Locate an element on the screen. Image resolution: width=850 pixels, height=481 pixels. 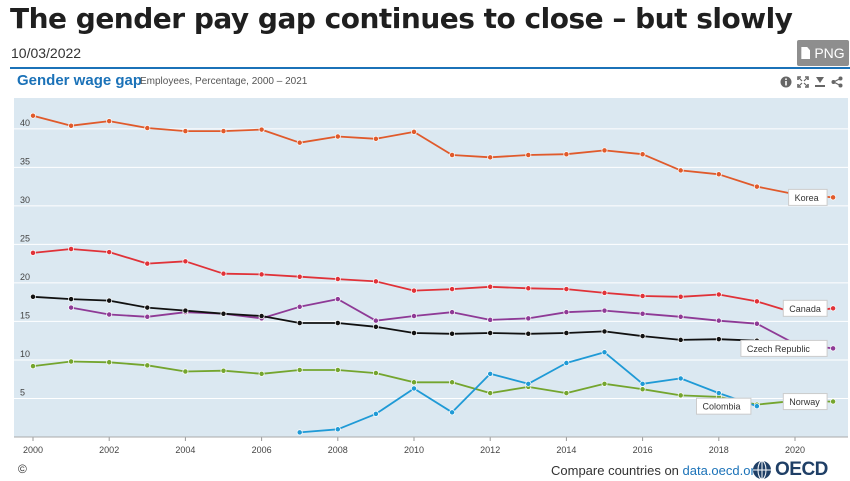
series-label: Czech Republic is located at coordinates (784, 348).